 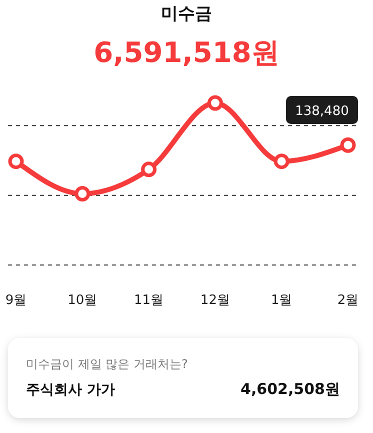 I want to click on x-tick-label: 11월, so click(x=149, y=300).